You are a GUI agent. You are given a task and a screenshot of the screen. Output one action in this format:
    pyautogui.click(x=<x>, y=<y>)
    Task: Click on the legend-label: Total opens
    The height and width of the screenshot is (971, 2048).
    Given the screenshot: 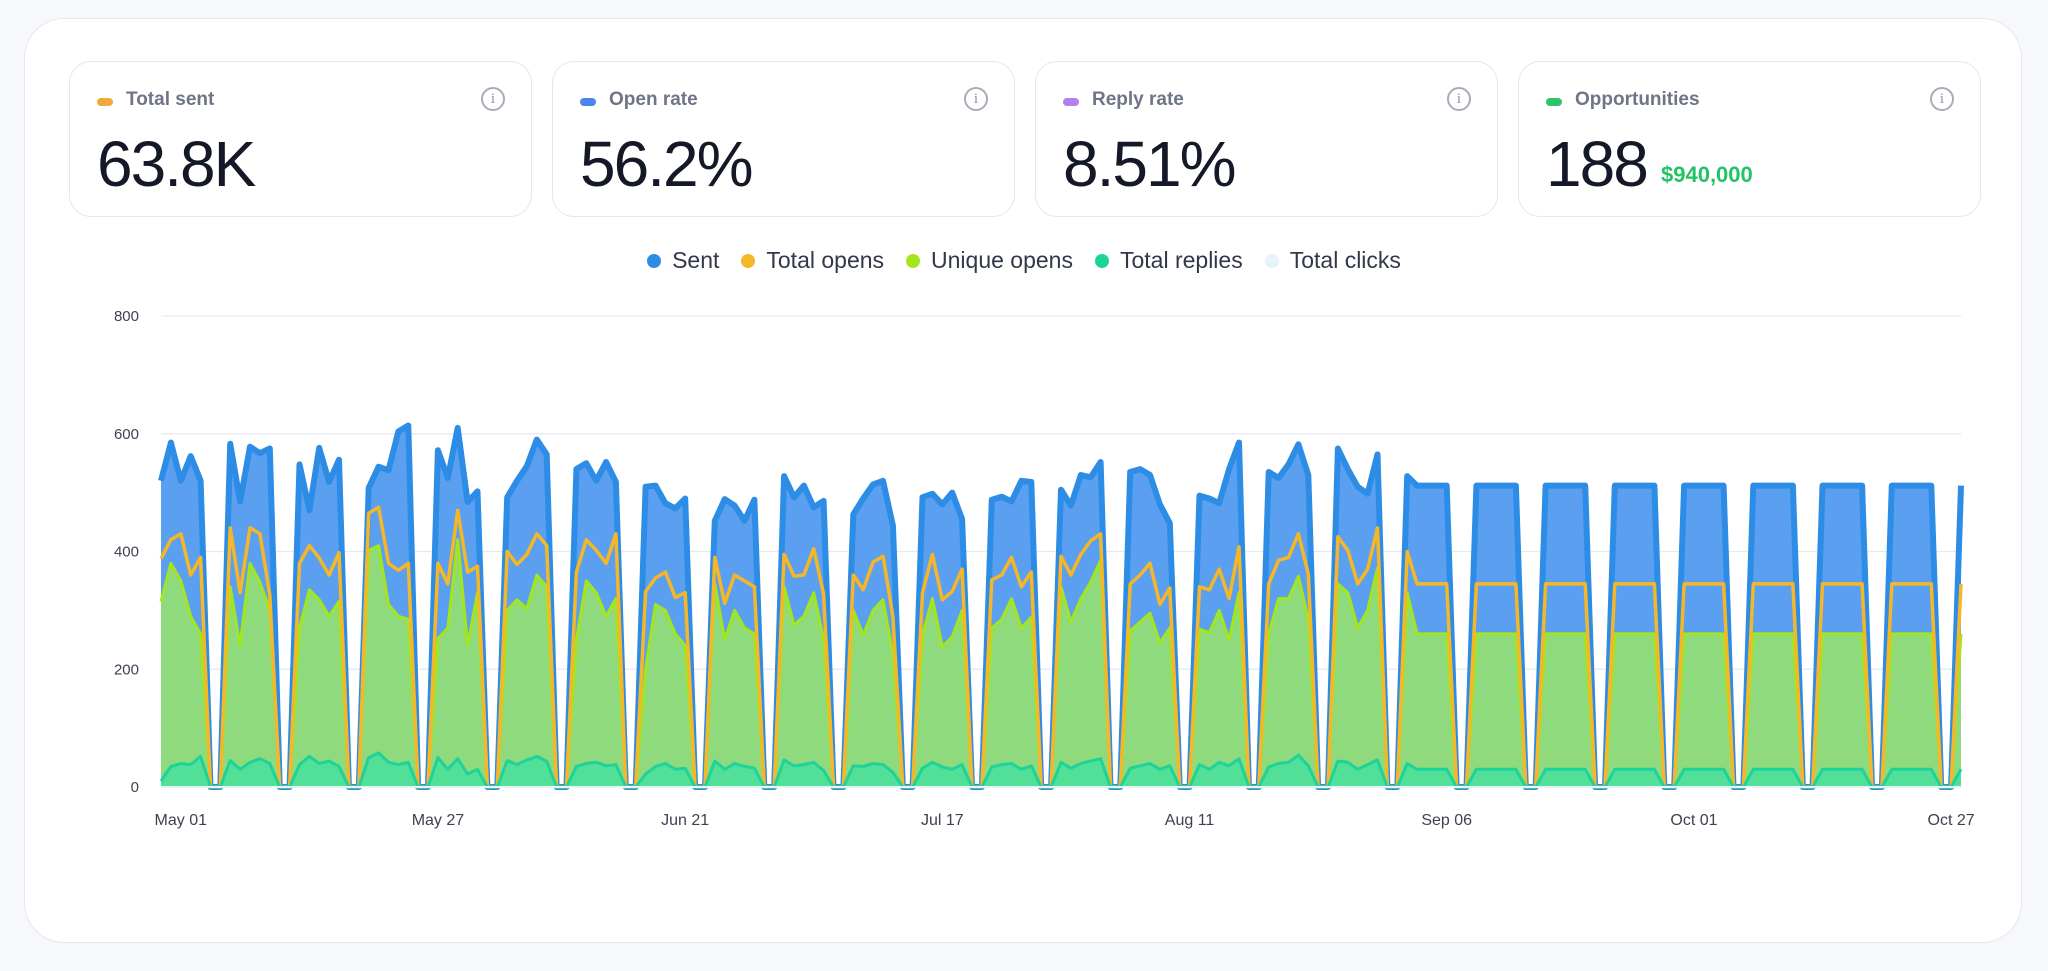 What is the action you would take?
    pyautogui.click(x=825, y=260)
    